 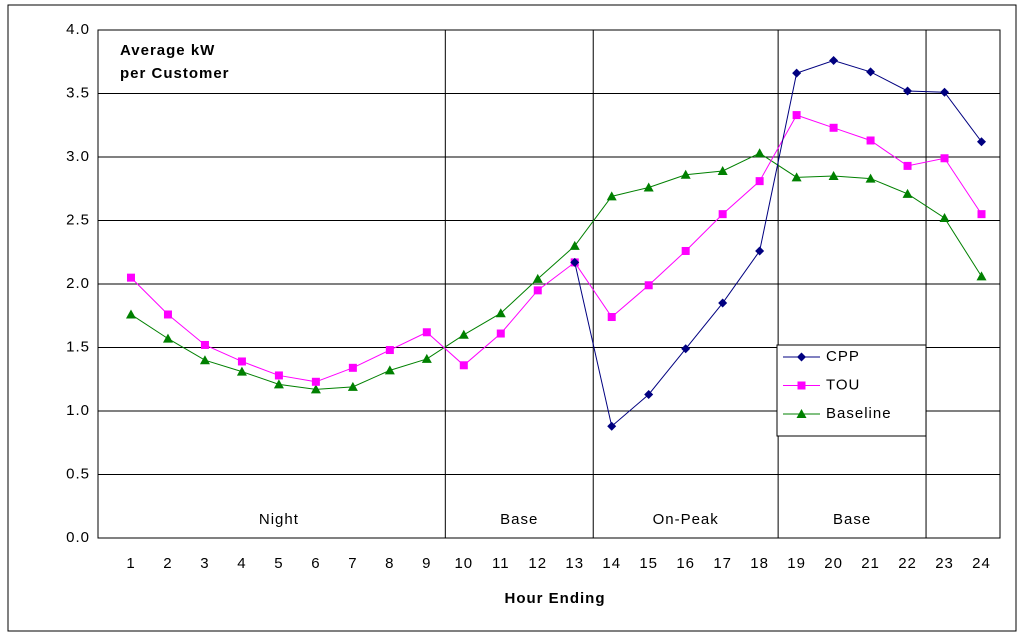 What do you see at coordinates (241, 563) in the screenshot?
I see `x-tick-label: 4` at bounding box center [241, 563].